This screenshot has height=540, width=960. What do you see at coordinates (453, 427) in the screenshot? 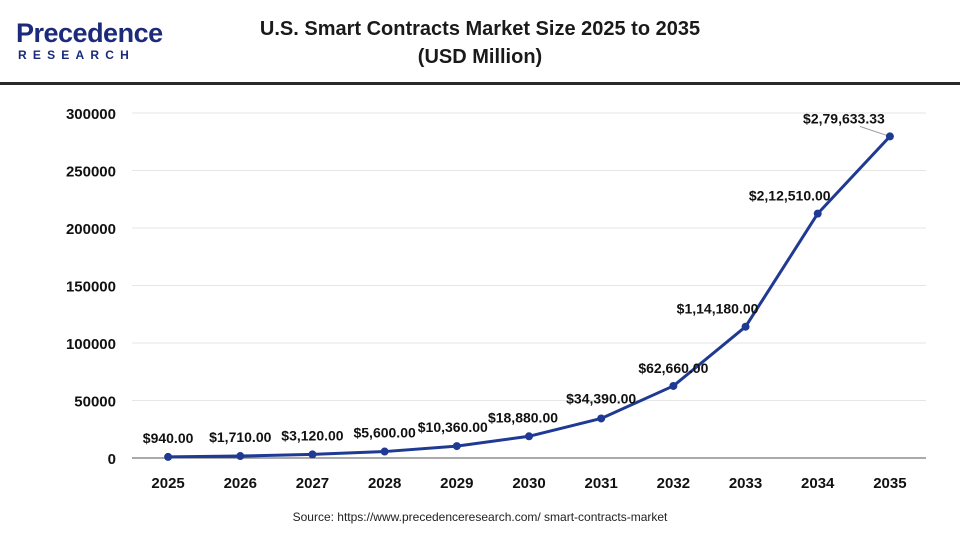
I see `data-label: $10,360.00` at bounding box center [453, 427].